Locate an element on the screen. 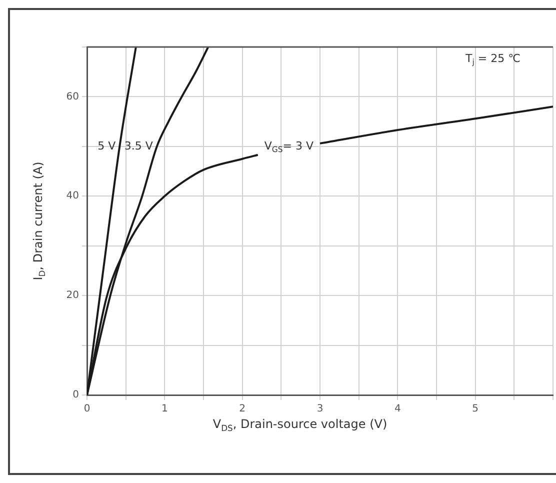 The image size is (556, 483). y-axis-title: ID, Drain current (A) is located at coordinates (39, 221).